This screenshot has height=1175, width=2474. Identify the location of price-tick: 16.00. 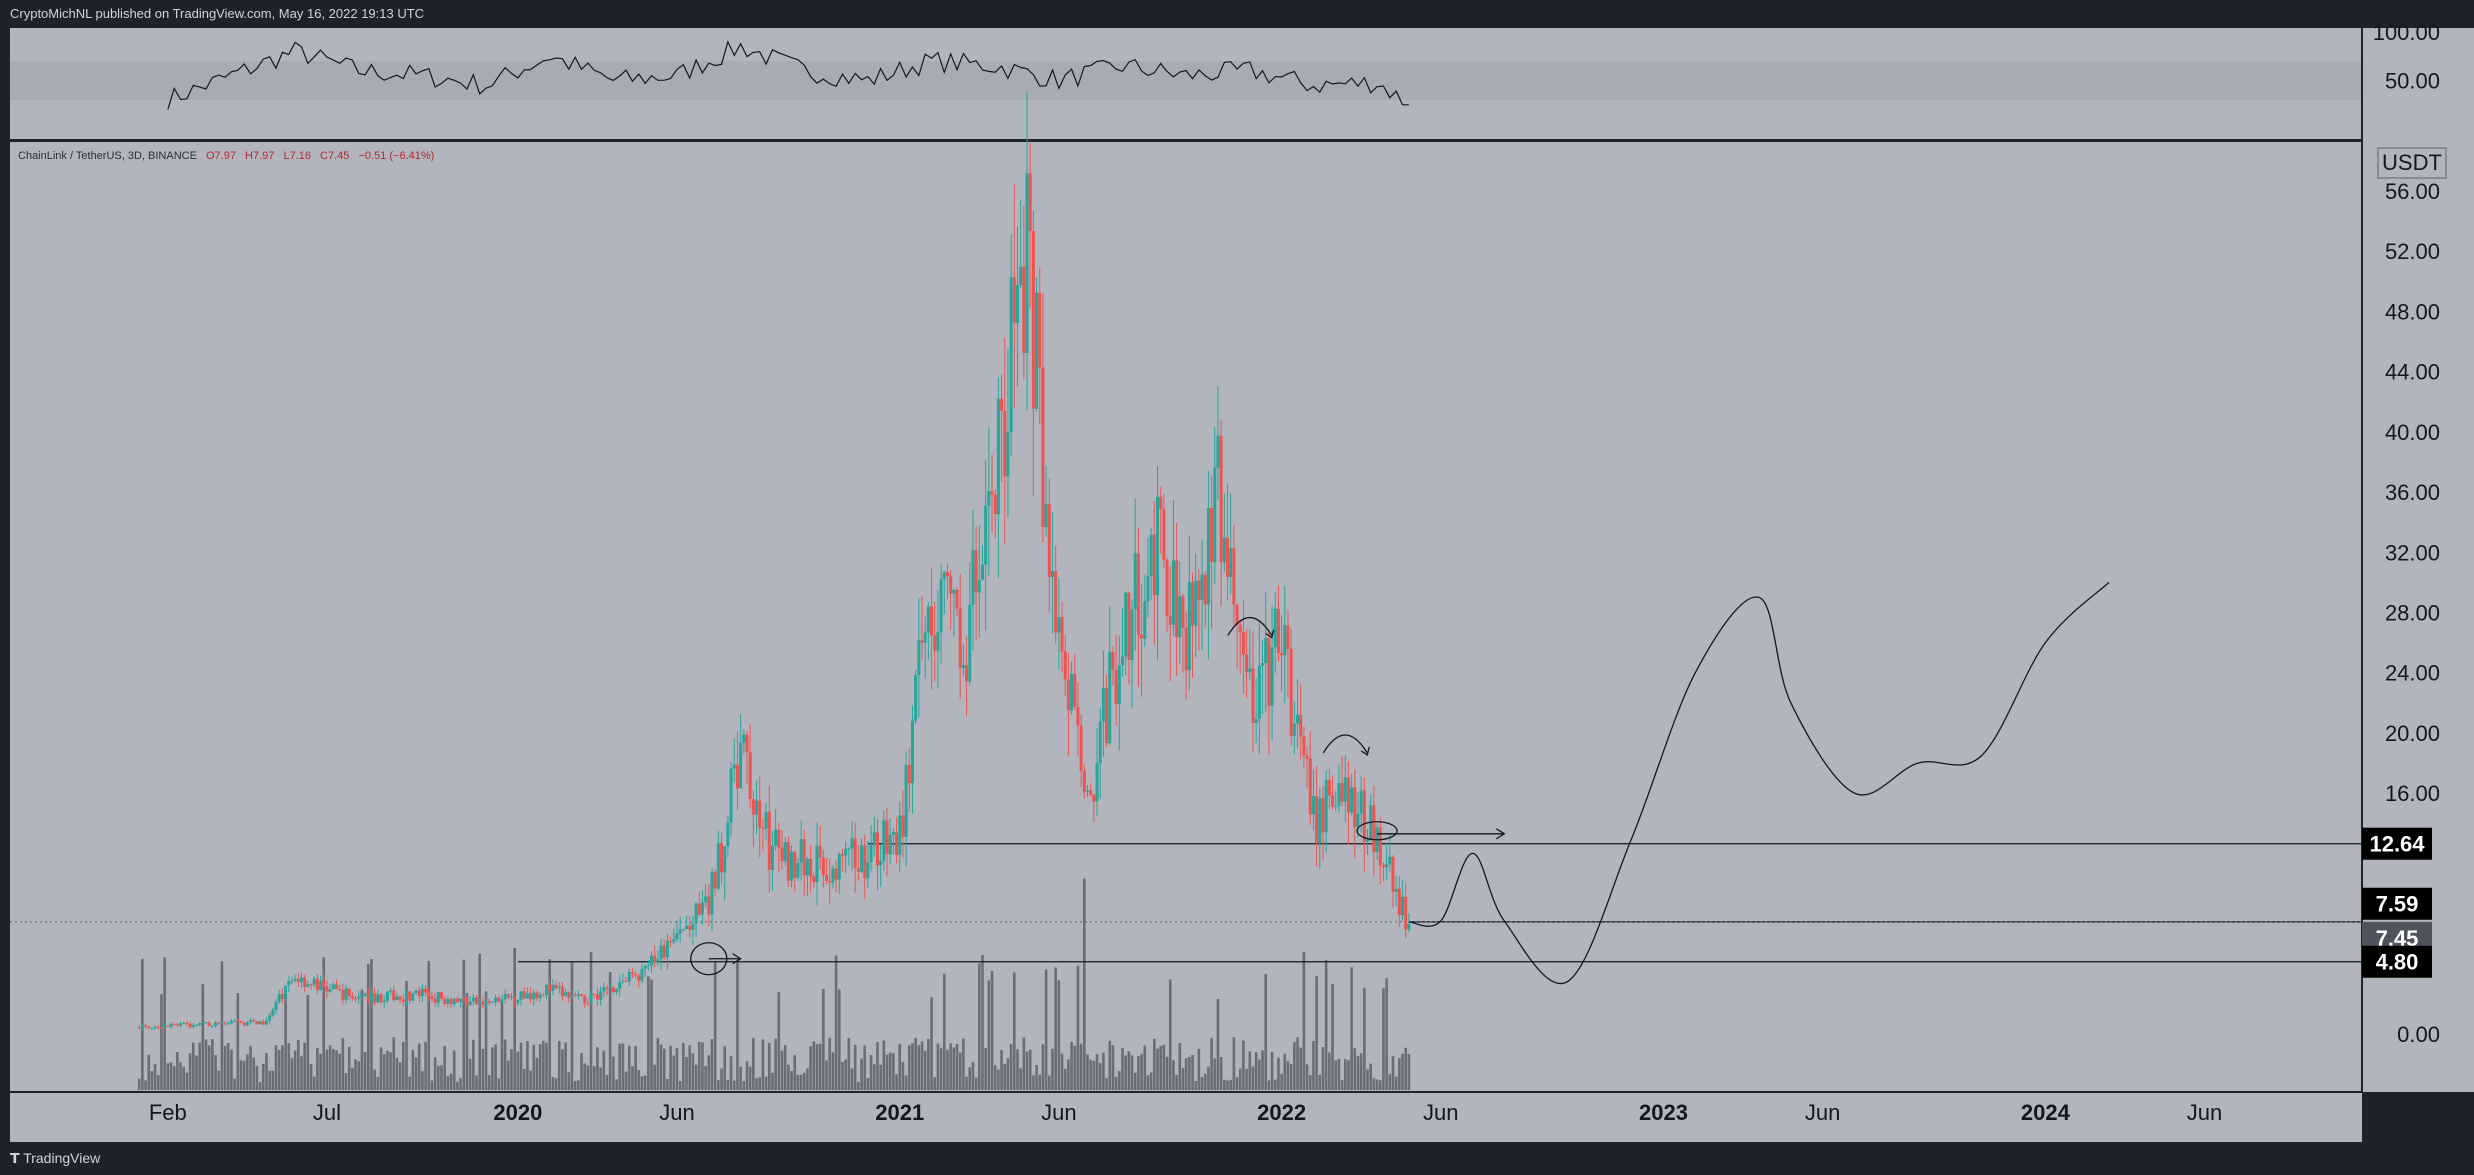
(2412, 793).